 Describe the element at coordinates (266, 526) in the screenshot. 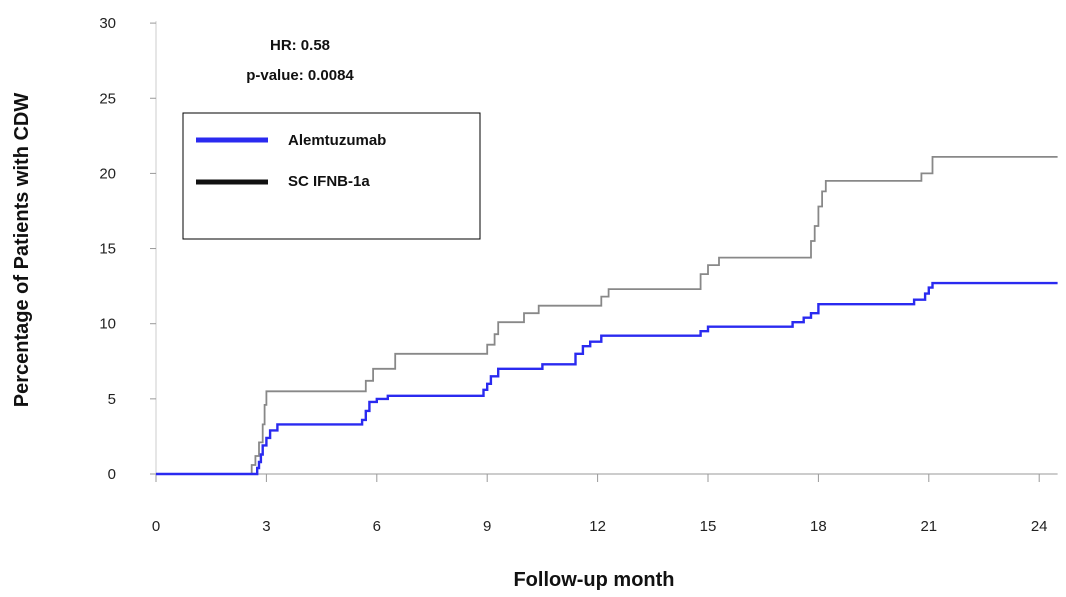

I see `x-tick-label: 3` at that location.